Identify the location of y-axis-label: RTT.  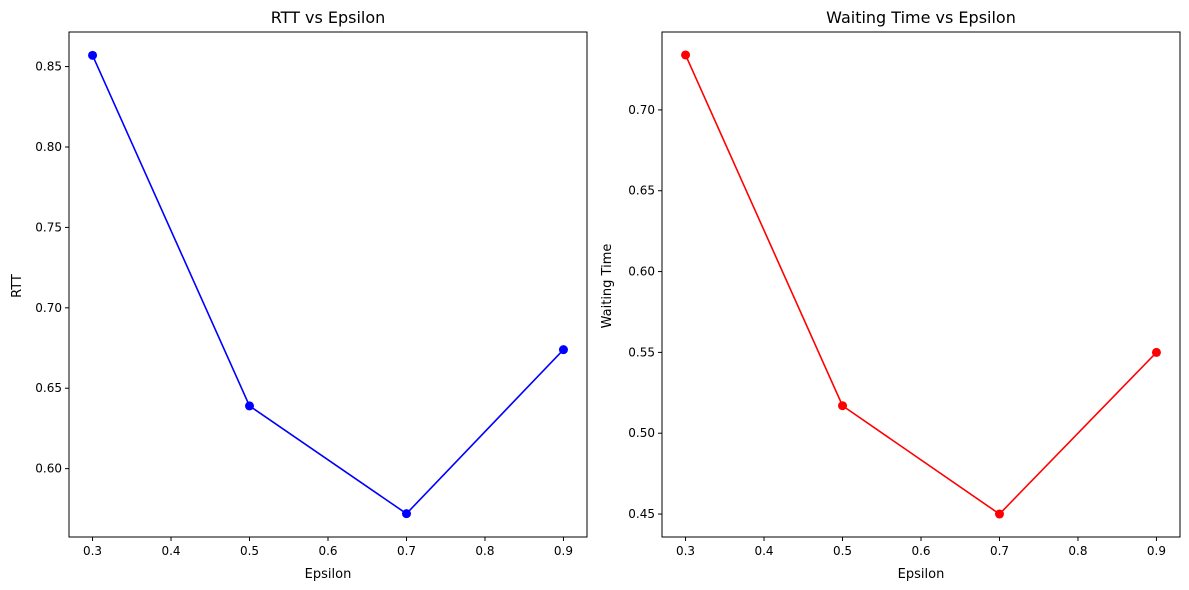
(17, 286).